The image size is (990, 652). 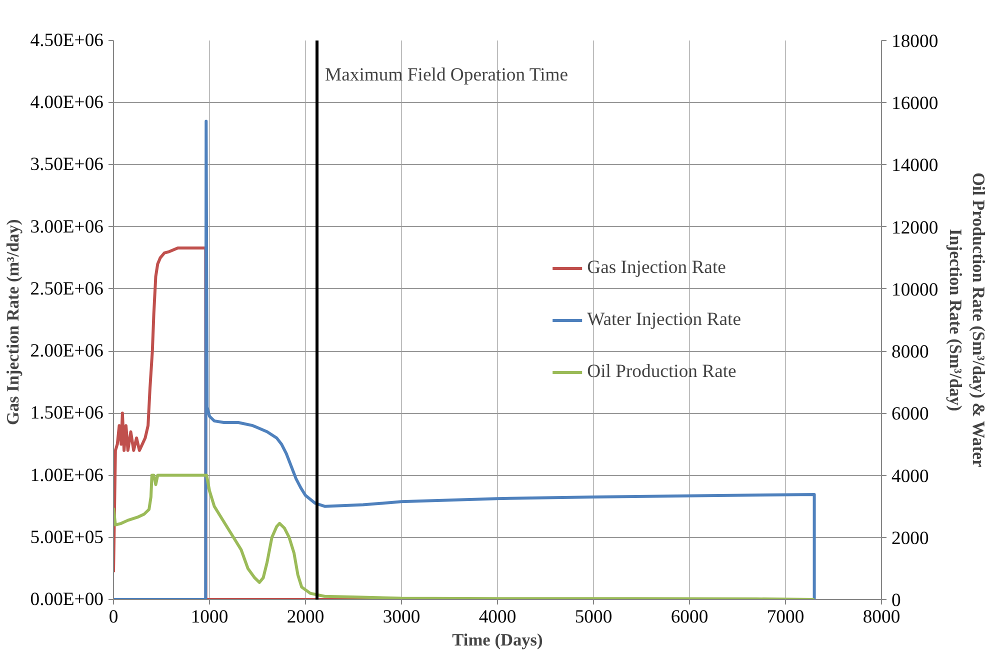 I want to click on y-tick-label: 5.00E+05, so click(x=67, y=537).